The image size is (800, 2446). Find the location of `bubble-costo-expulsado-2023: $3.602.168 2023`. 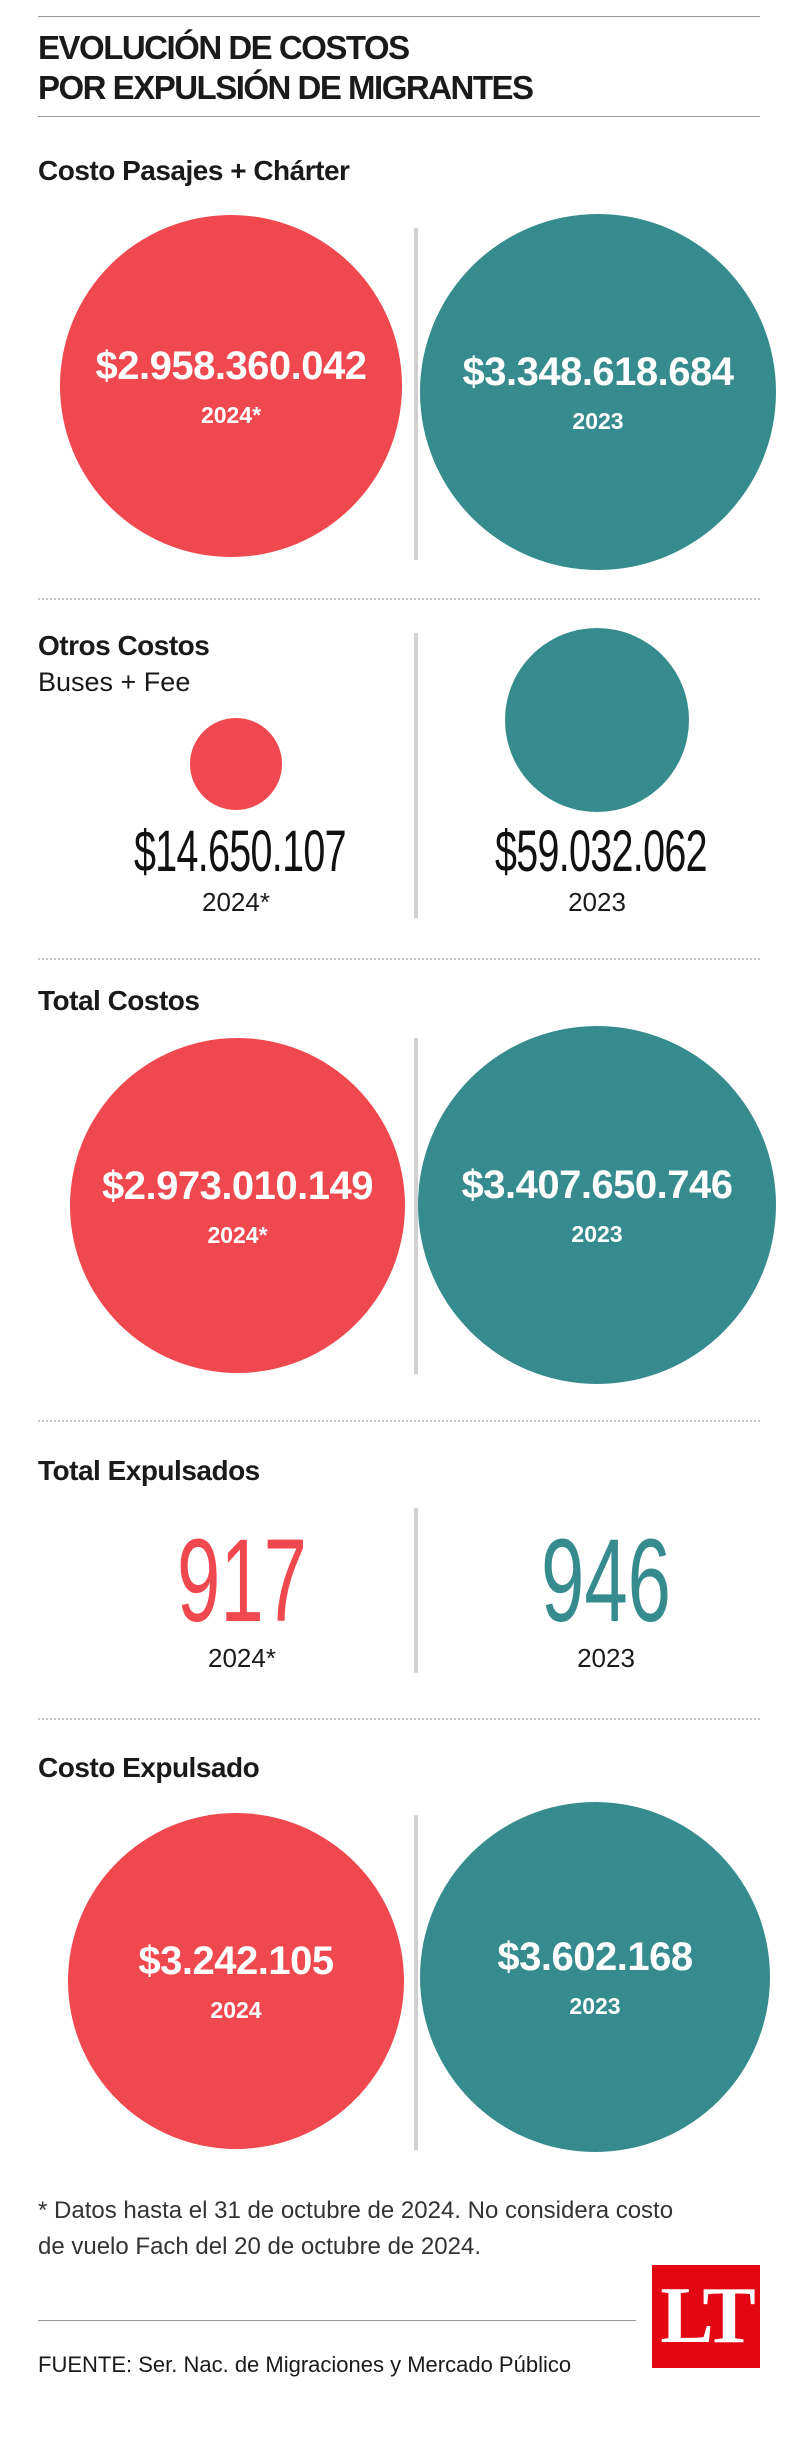

bubble-costo-expulsado-2023: $3.602.168 2023 is located at coordinates (595, 1977).